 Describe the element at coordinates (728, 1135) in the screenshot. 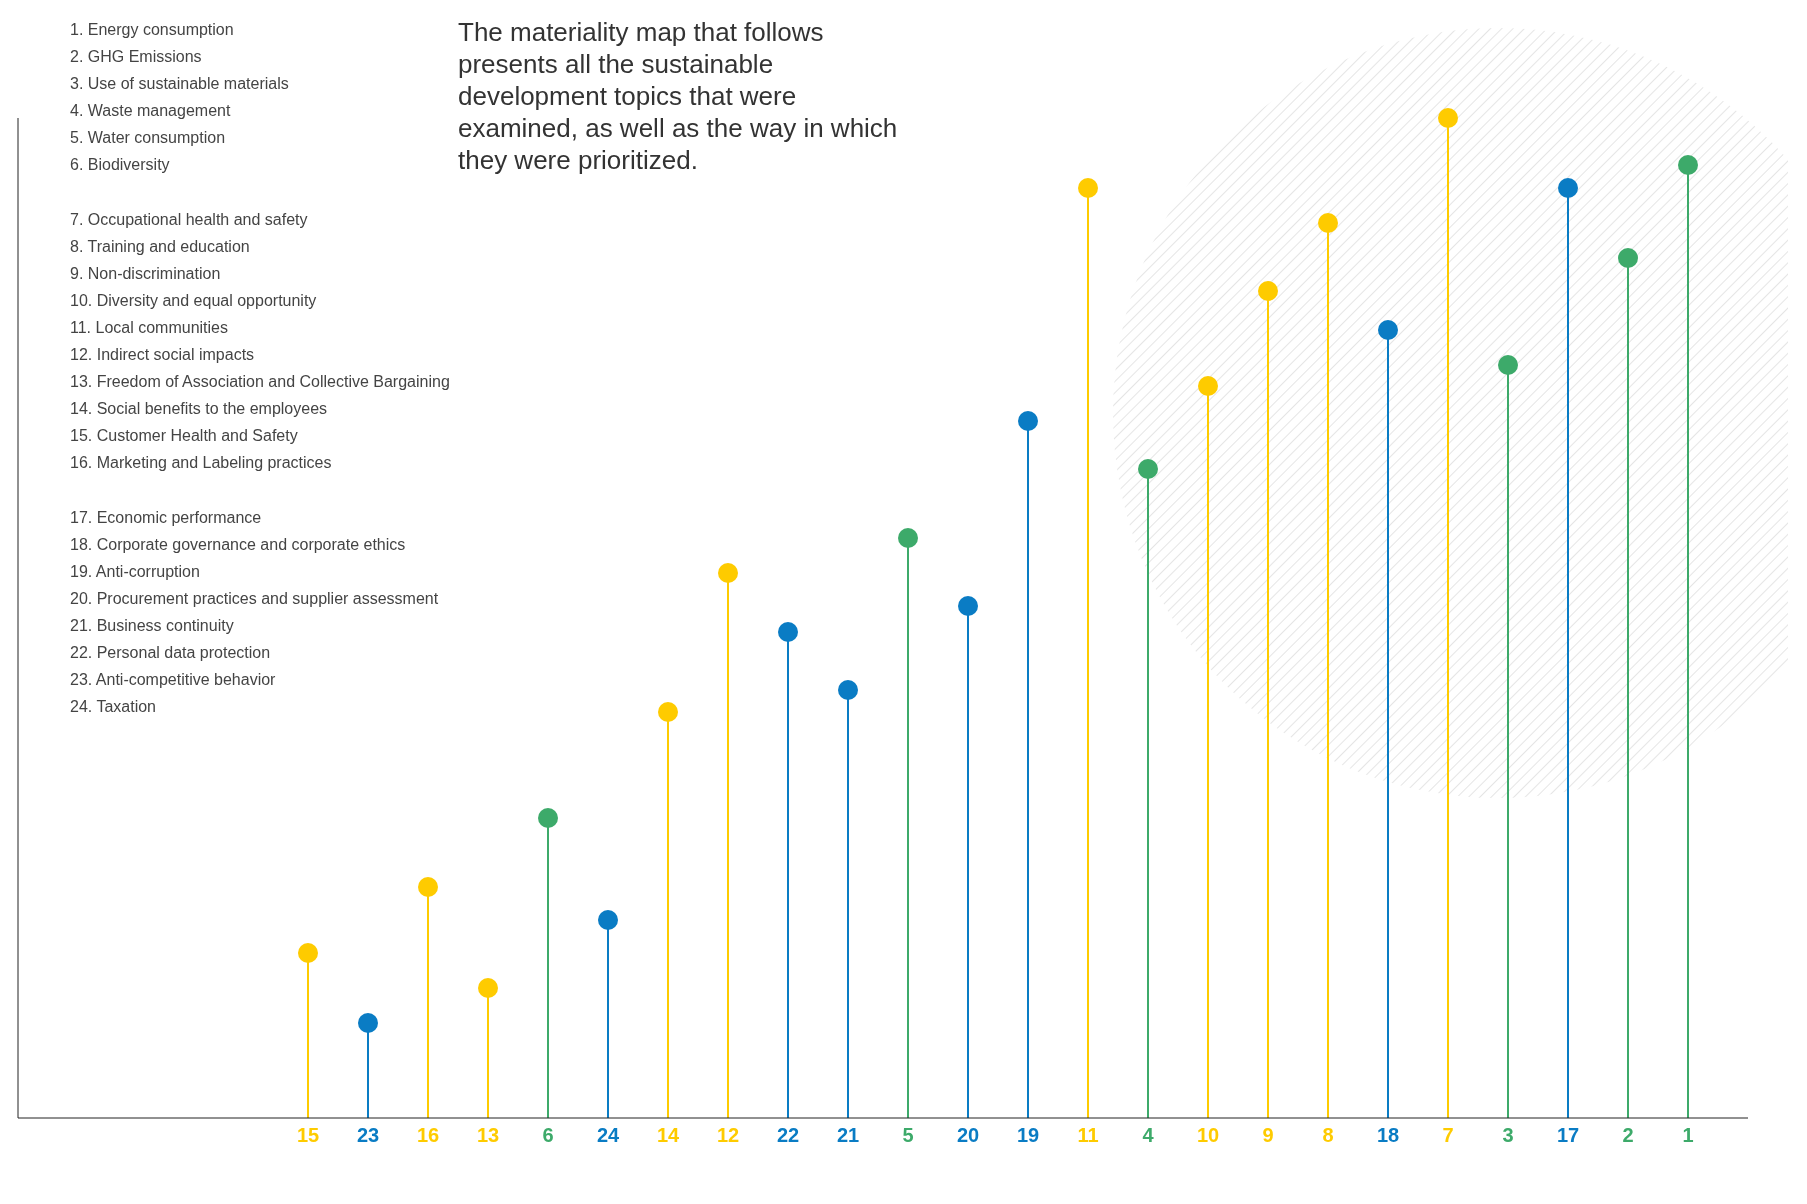

I see `x-tick-label: 12` at that location.